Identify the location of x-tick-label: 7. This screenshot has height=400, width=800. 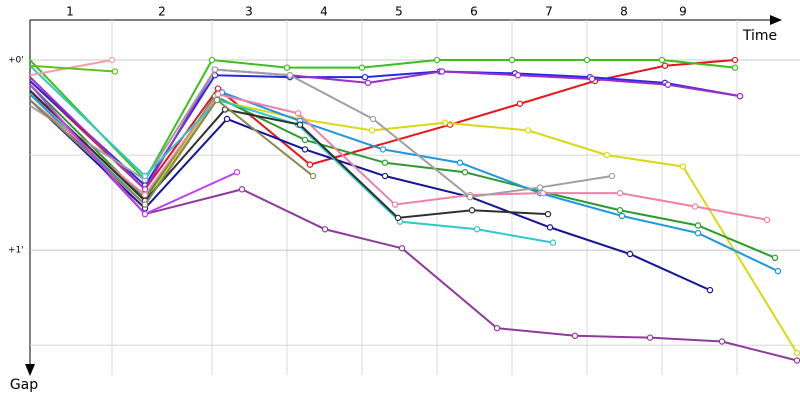
(549, 12).